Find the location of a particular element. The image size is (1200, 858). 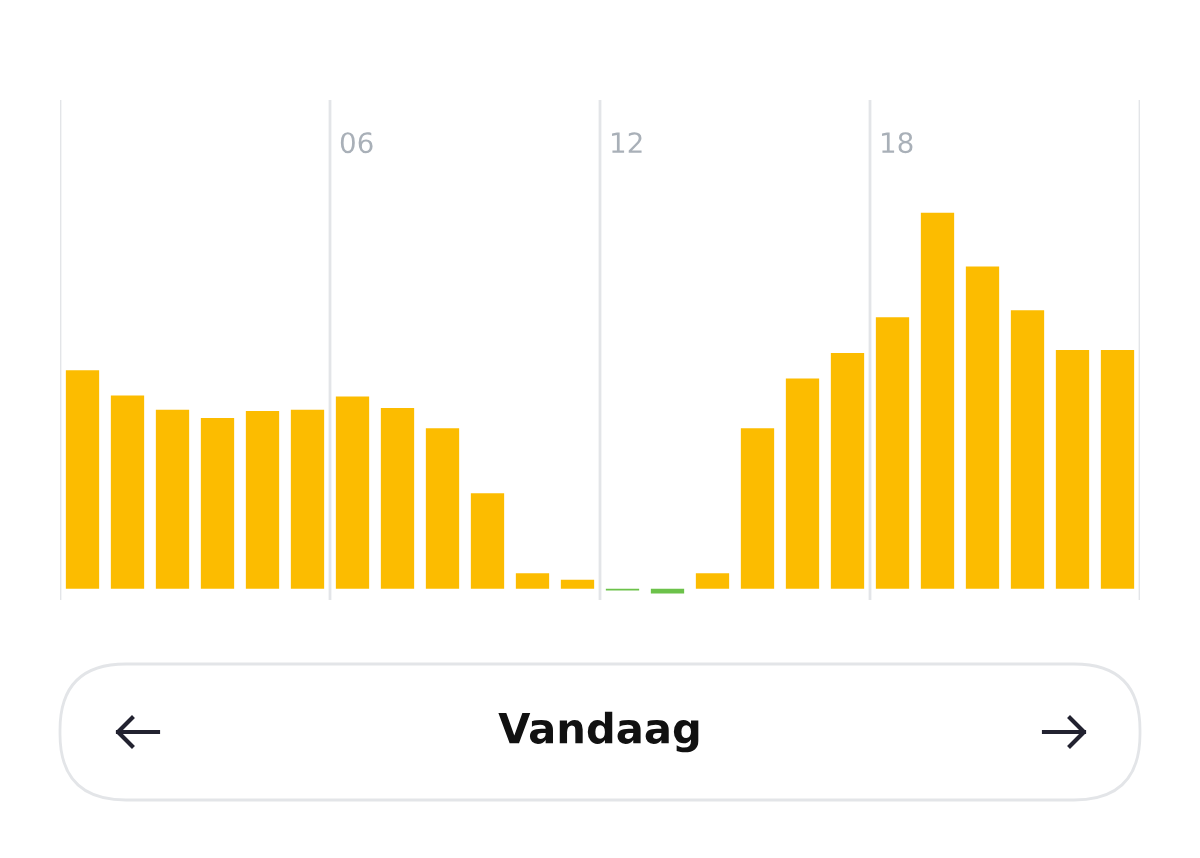

x-tick-label: 06 is located at coordinates (356, 143).